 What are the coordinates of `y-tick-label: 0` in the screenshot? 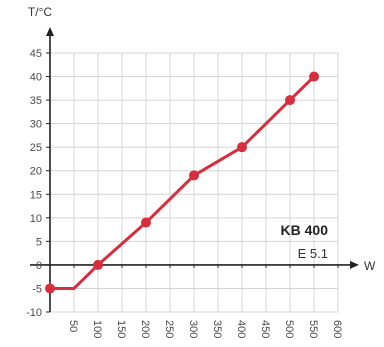 It's located at (39, 266).